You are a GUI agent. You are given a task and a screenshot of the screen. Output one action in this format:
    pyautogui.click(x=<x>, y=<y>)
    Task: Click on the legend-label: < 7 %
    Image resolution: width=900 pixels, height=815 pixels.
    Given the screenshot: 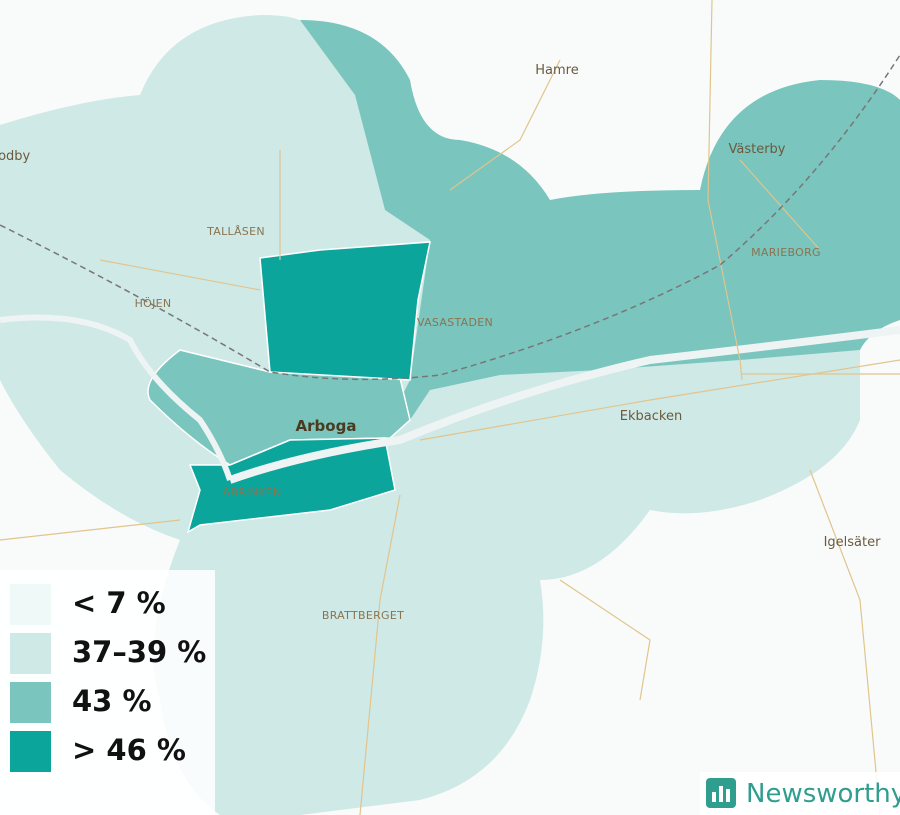 What is the action you would take?
    pyautogui.click(x=119, y=603)
    